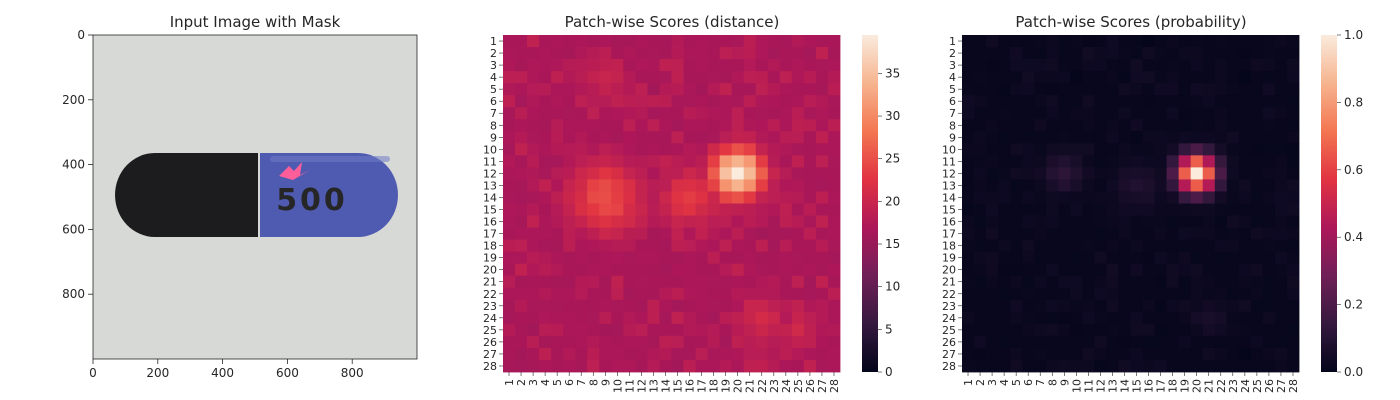 The width and height of the screenshot is (1400, 400). Describe the element at coordinates (1149, 386) in the screenshot. I see `heatmap-xtick-label: 16` at that location.